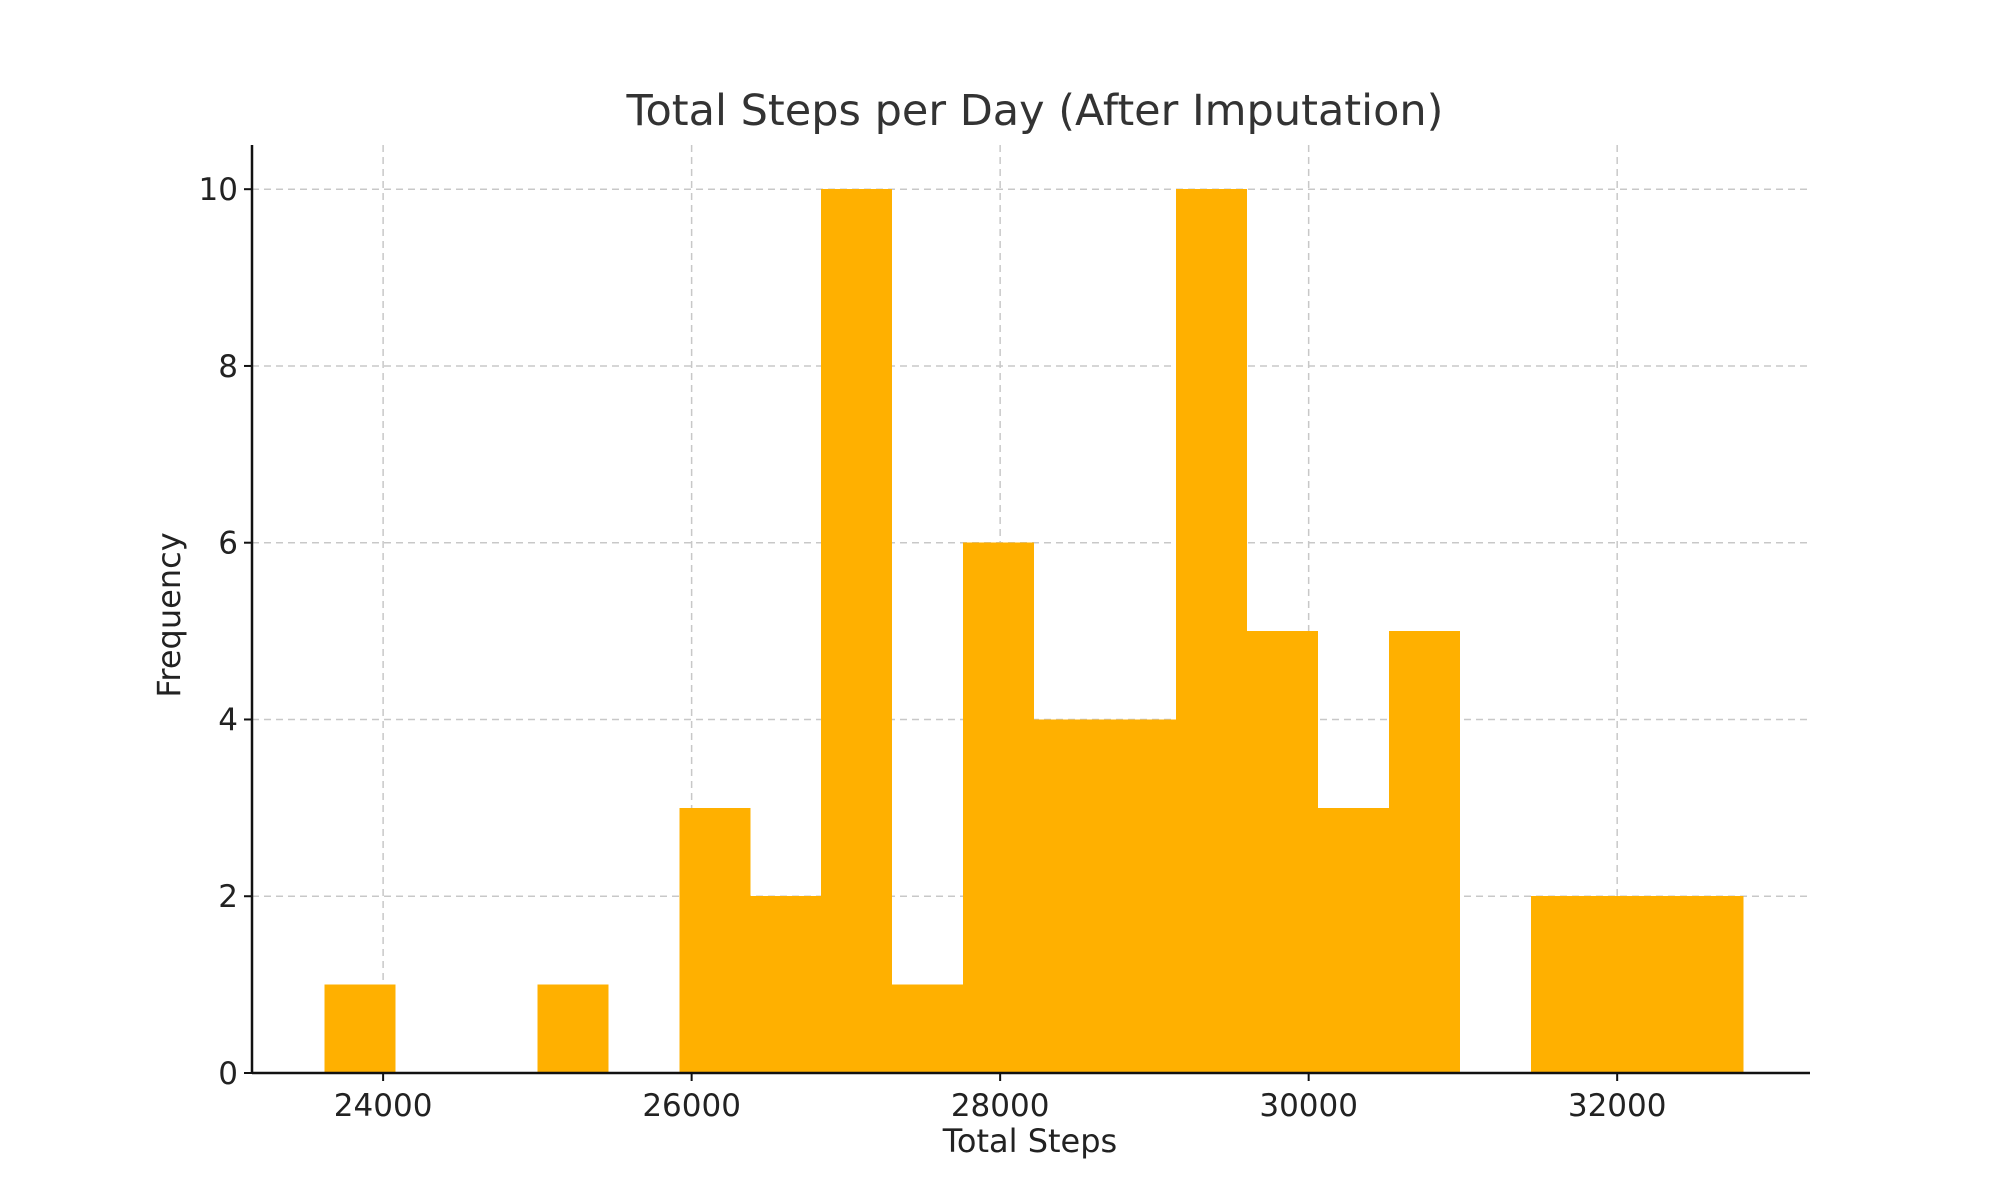  I want to click on y-tick-label: 2, so click(228, 897).